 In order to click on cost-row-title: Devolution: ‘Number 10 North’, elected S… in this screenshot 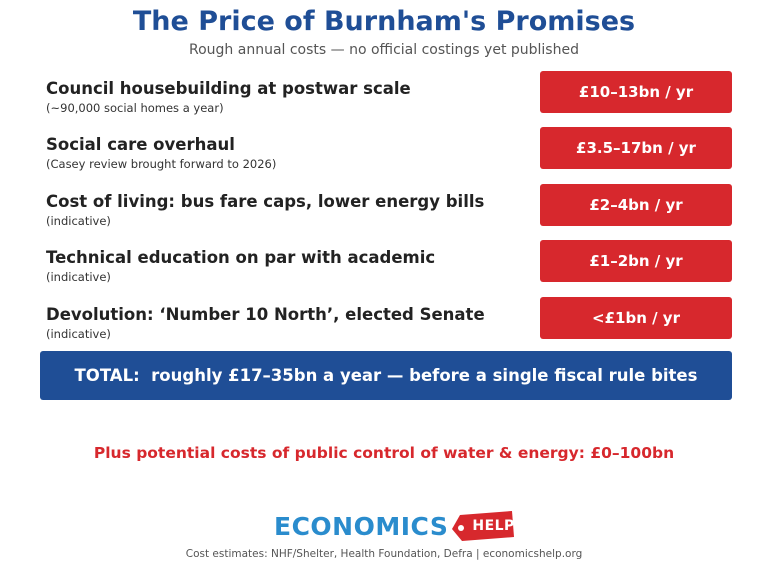, I will do `click(265, 314)`.